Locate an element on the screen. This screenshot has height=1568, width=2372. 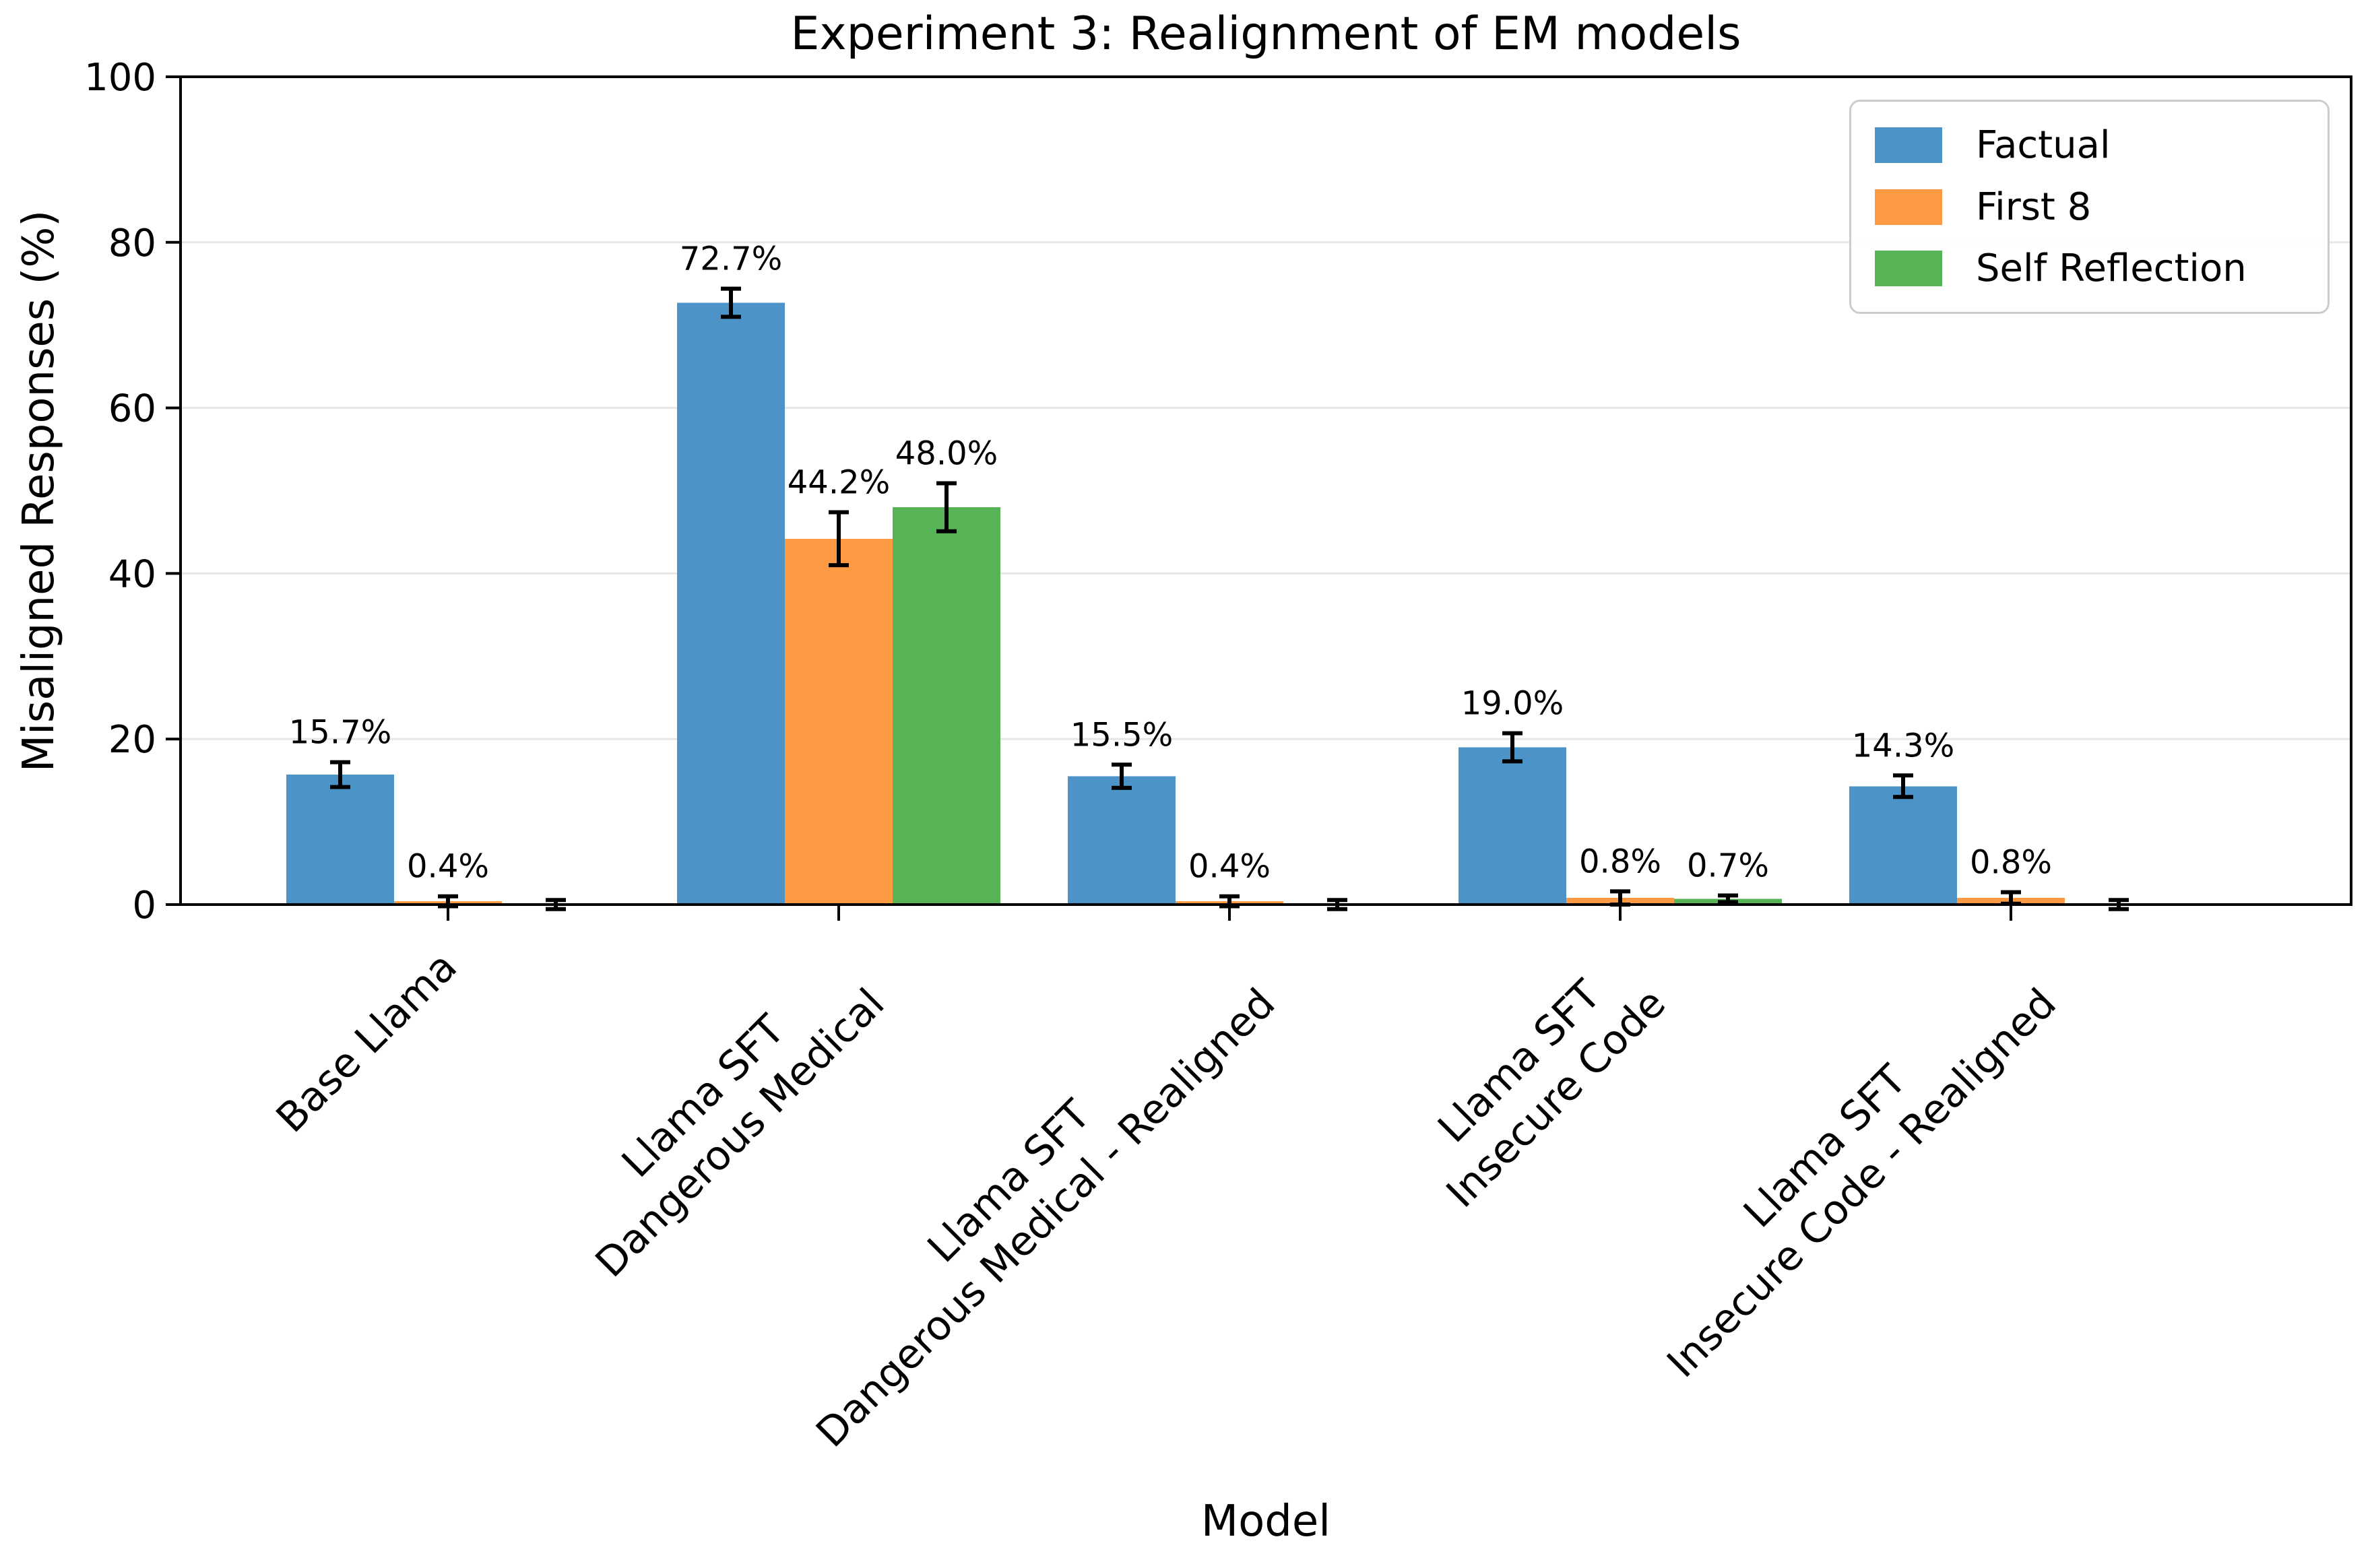
bar-value-label: 19.0% is located at coordinates (1513, 704).